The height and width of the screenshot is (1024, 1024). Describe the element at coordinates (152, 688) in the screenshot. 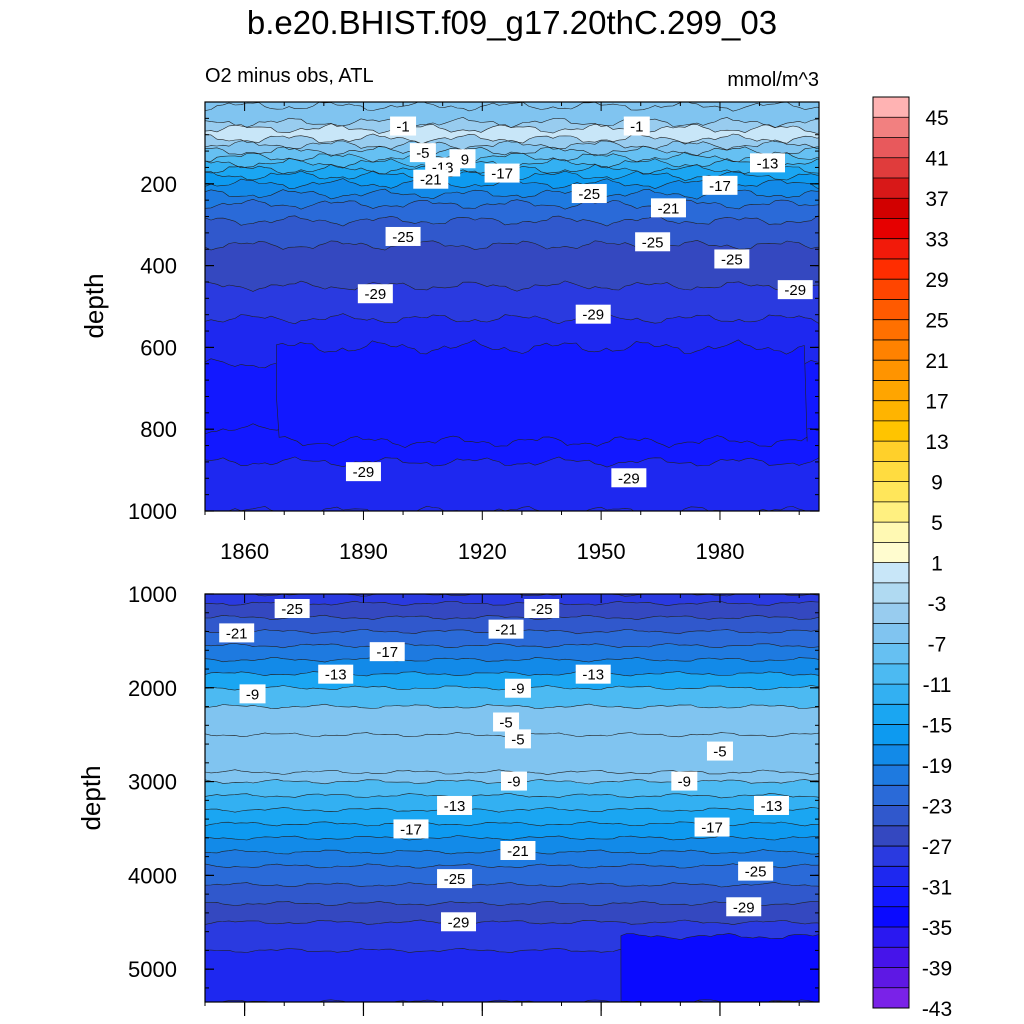

I see `y-tick-label: 2000` at that location.